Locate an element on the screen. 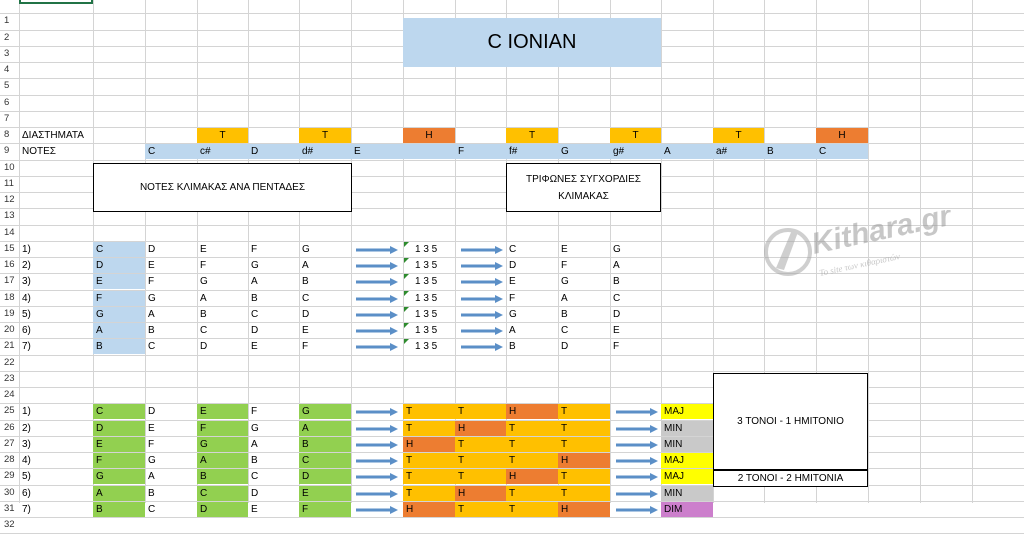 Image resolution: width=1024 pixels, height=534 pixels. row-header: 19 is located at coordinates (9, 313).